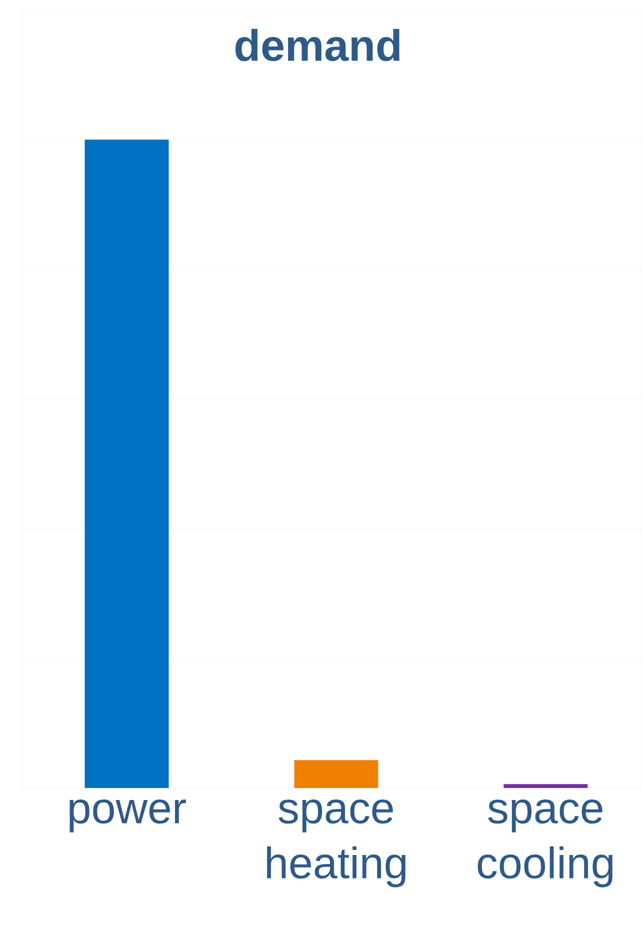 The height and width of the screenshot is (926, 642). What do you see at coordinates (545, 844) in the screenshot?
I see `x-tick-label: space cooling` at bounding box center [545, 844].